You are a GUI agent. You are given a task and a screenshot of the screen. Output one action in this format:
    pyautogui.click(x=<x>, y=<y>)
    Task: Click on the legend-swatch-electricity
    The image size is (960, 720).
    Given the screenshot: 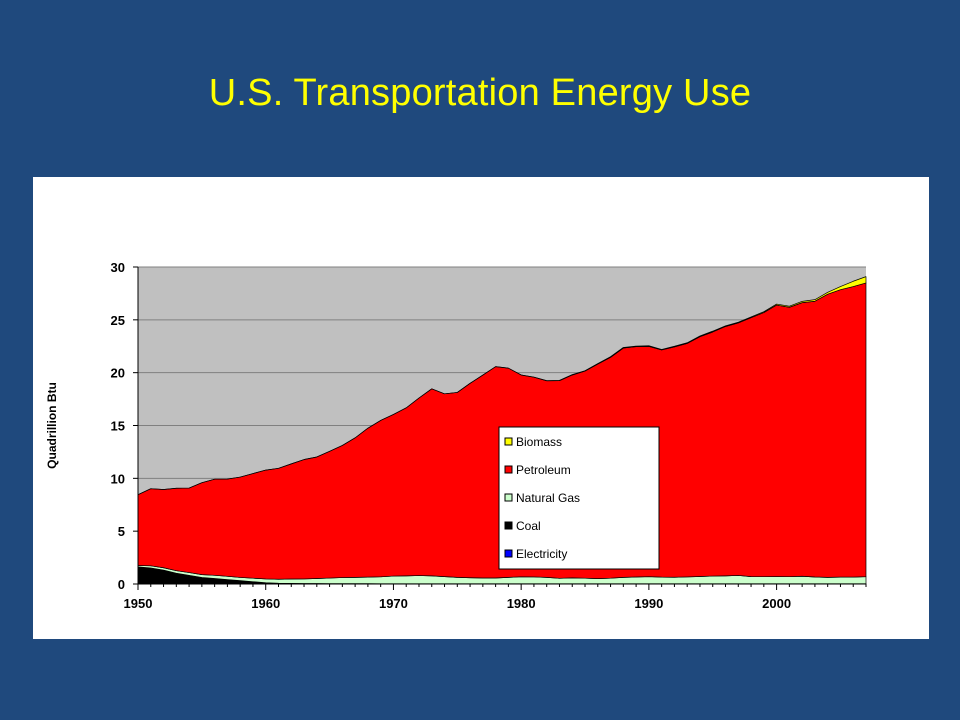 What is the action you would take?
    pyautogui.click(x=508, y=553)
    